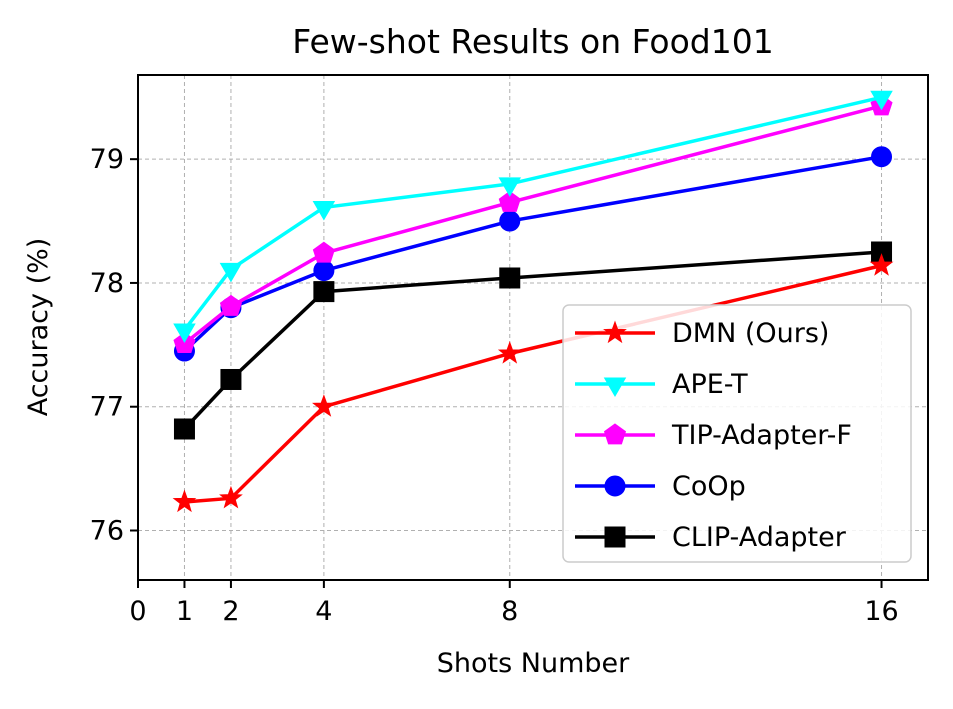 Image resolution: width=953 pixels, height=709 pixels. What do you see at coordinates (184, 611) in the screenshot?
I see `x-tick-label: 1` at bounding box center [184, 611].